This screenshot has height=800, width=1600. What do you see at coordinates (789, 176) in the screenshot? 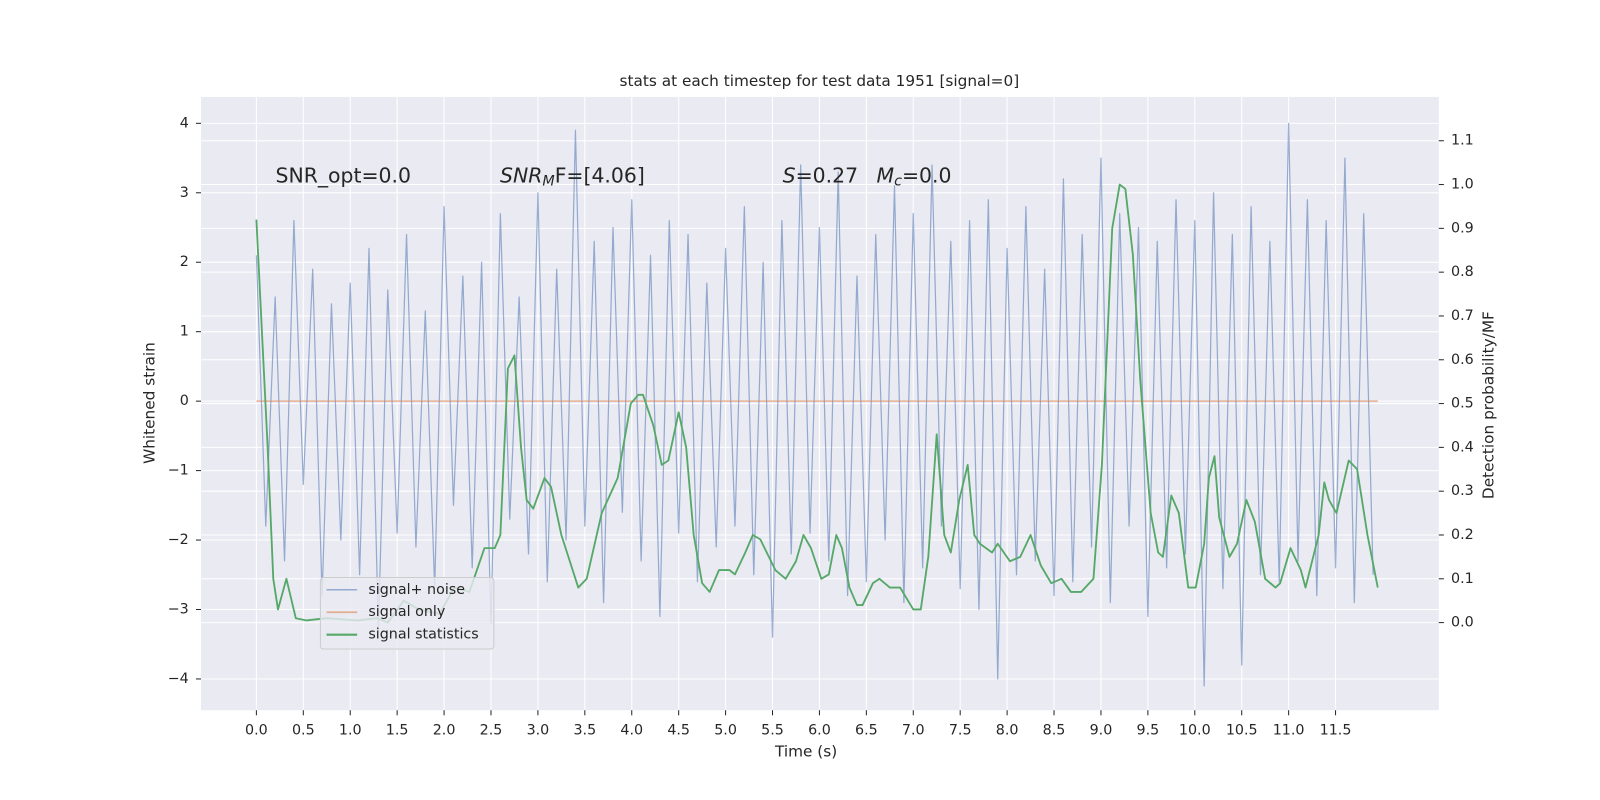
I see `annotation-text: S` at bounding box center [789, 176].